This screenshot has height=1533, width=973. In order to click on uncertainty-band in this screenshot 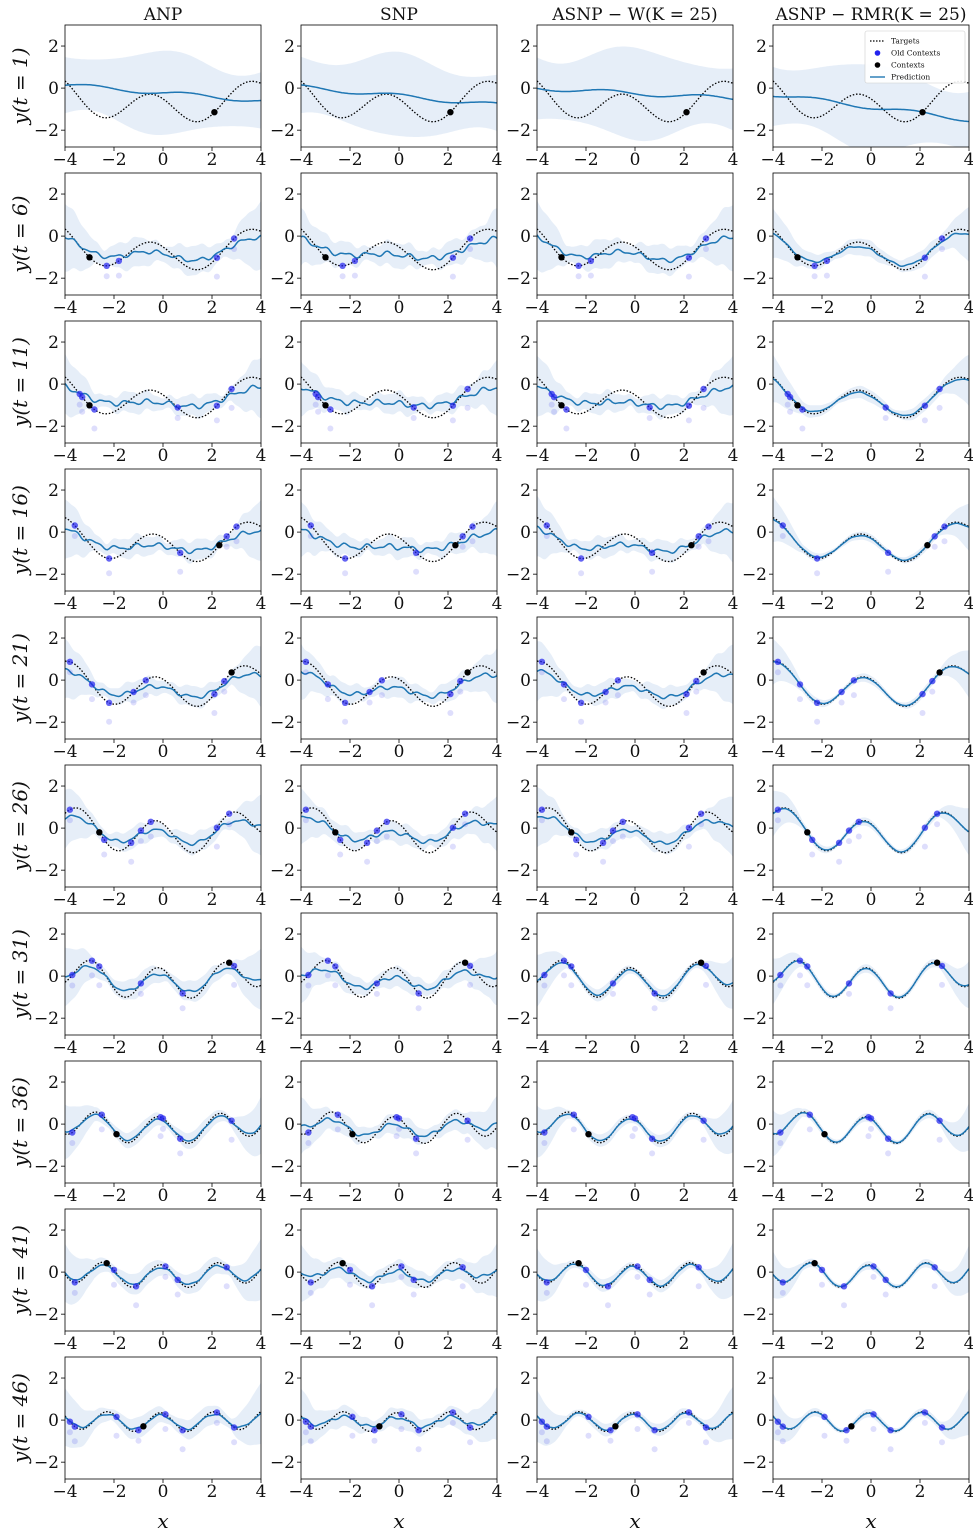, I will do `click(399, 531)`.